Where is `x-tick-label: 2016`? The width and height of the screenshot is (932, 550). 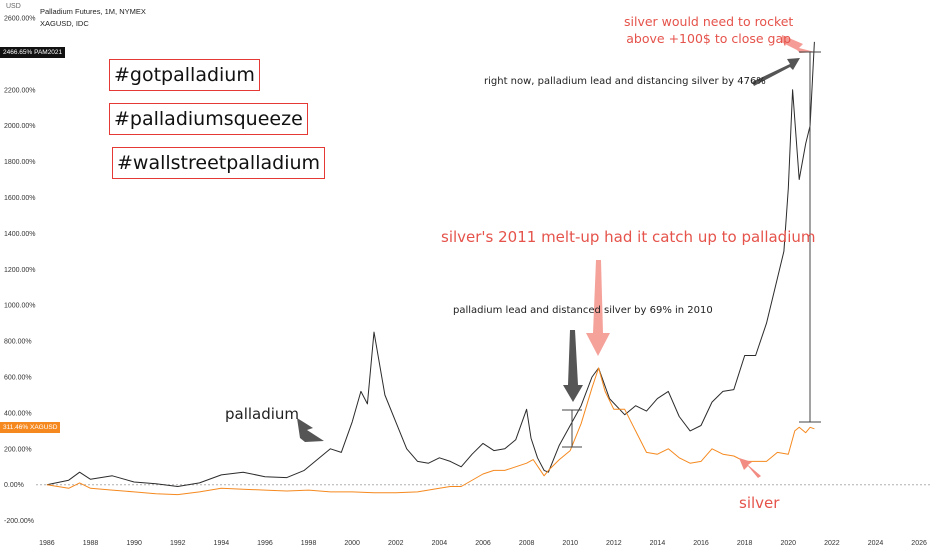
x-tick-label: 2016 is located at coordinates (701, 543).